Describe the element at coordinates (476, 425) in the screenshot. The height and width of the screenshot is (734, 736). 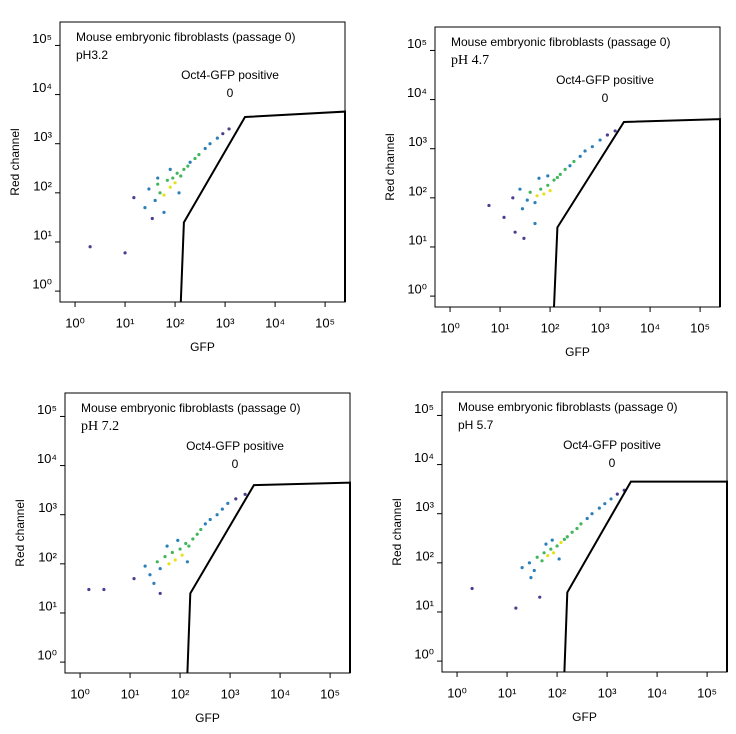
I see `chart-subtitle: pH 5.7` at that location.